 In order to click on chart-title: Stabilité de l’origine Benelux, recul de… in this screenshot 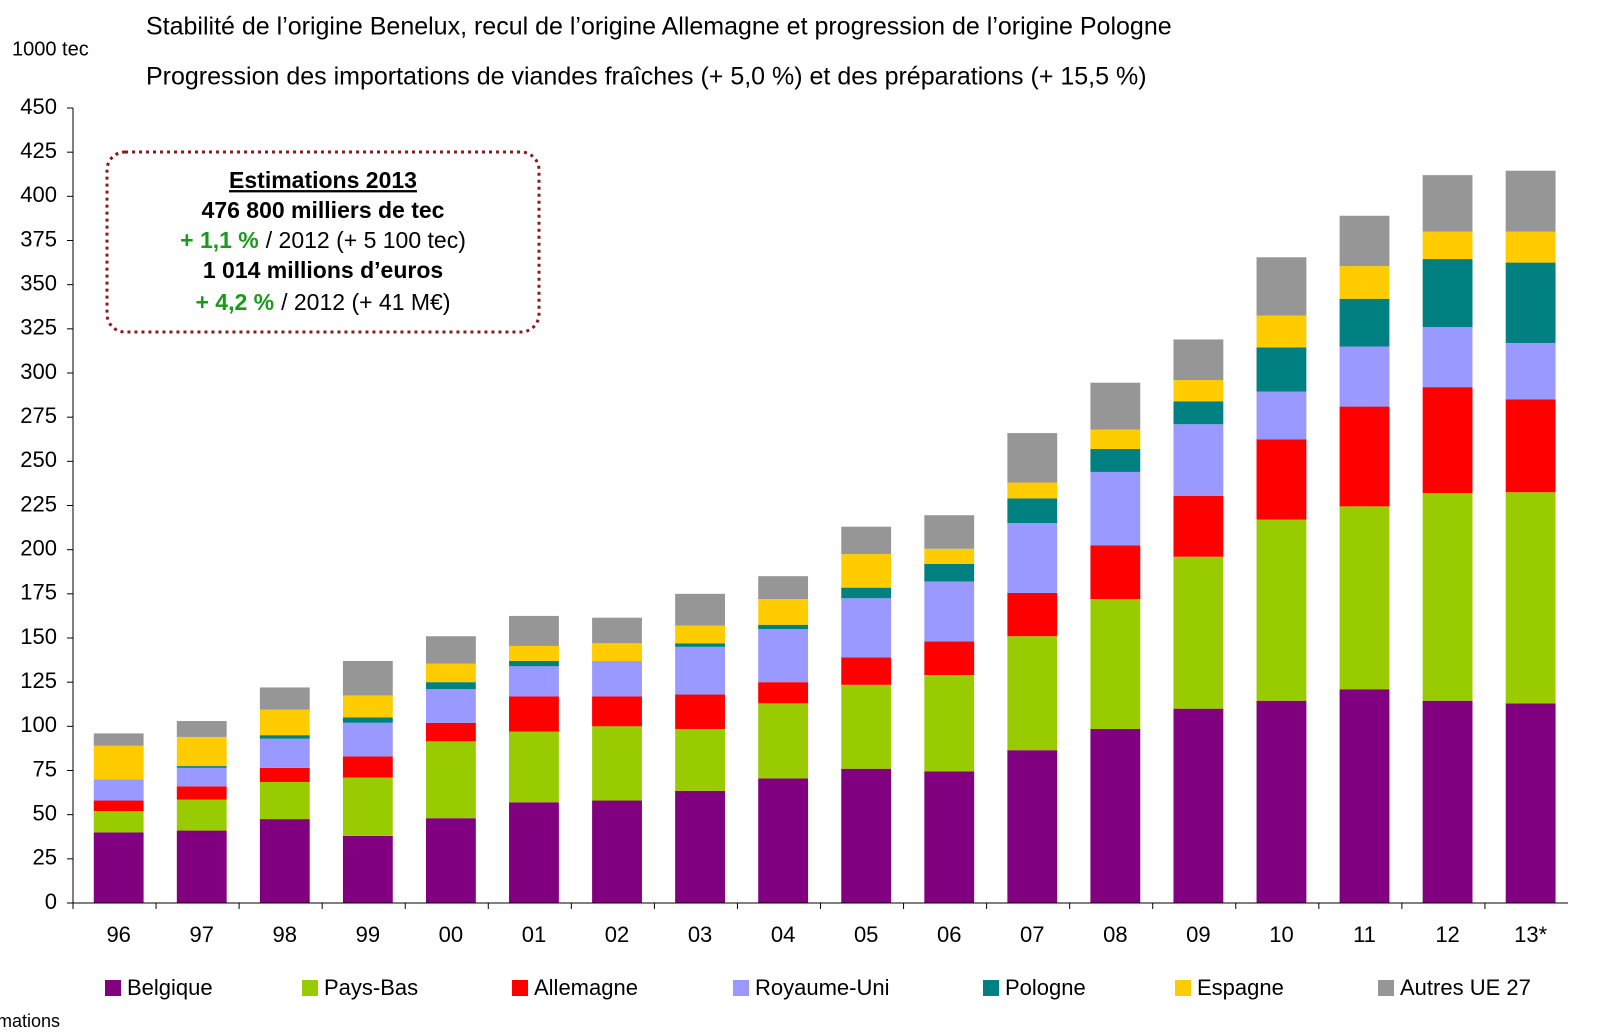, I will do `click(659, 27)`.